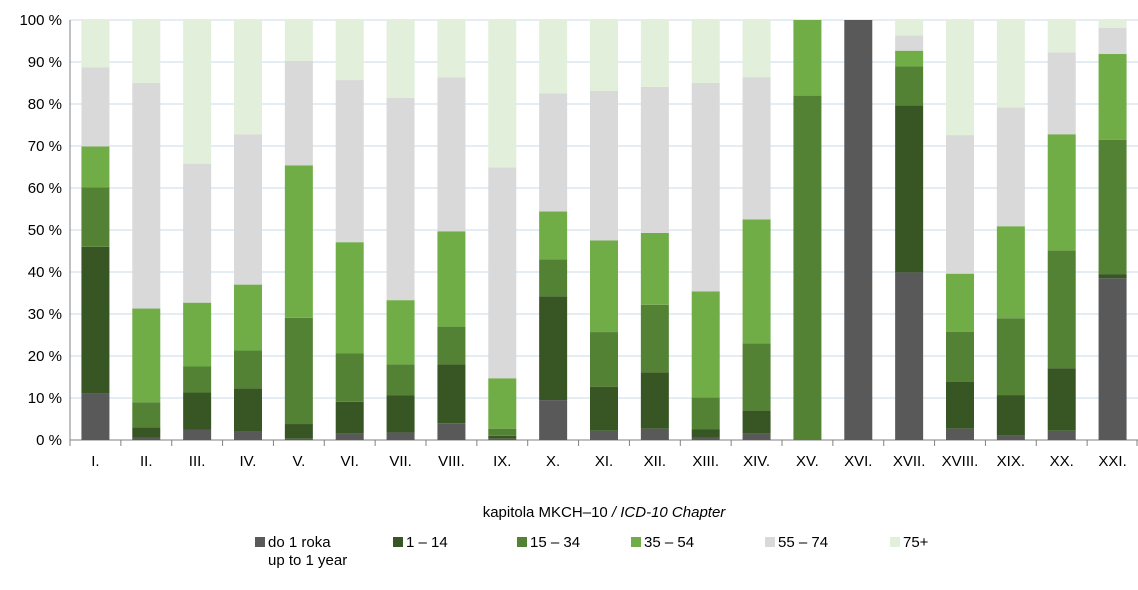 The height and width of the screenshot is (590, 1138). Describe the element at coordinates (916, 542) in the screenshot. I see `legend-label: 75+` at that location.